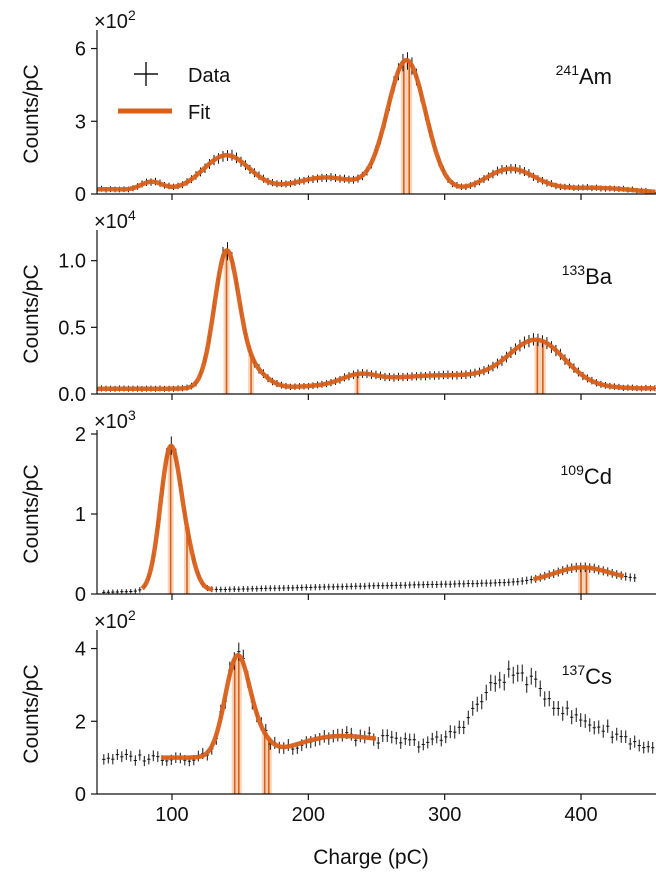 The image size is (656, 875). I want to click on legend-item-fit: Fit, so click(164, 113).